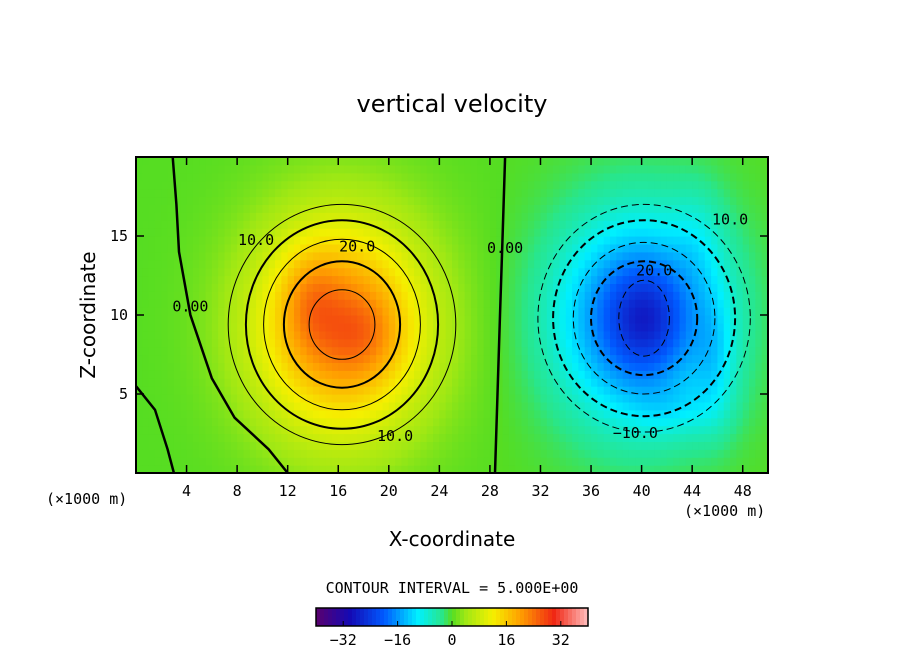 The width and height of the screenshot is (904, 654). I want to click on colorbar-segment, so click(398, 617).